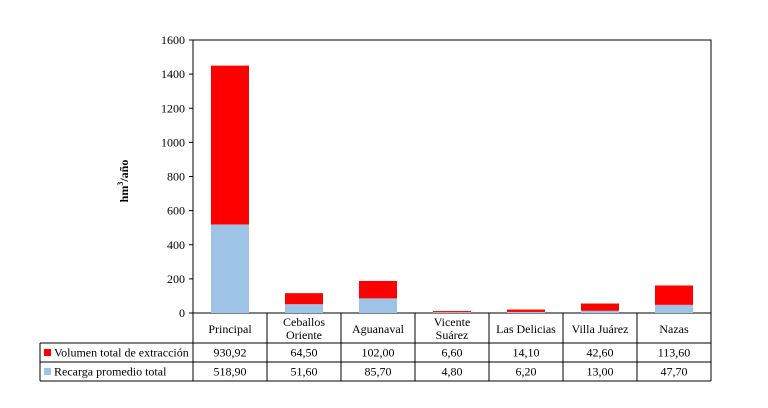 This screenshot has width=768, height=408. What do you see at coordinates (600, 372) in the screenshot?
I see `table-cell-1-5: 13,00` at bounding box center [600, 372].